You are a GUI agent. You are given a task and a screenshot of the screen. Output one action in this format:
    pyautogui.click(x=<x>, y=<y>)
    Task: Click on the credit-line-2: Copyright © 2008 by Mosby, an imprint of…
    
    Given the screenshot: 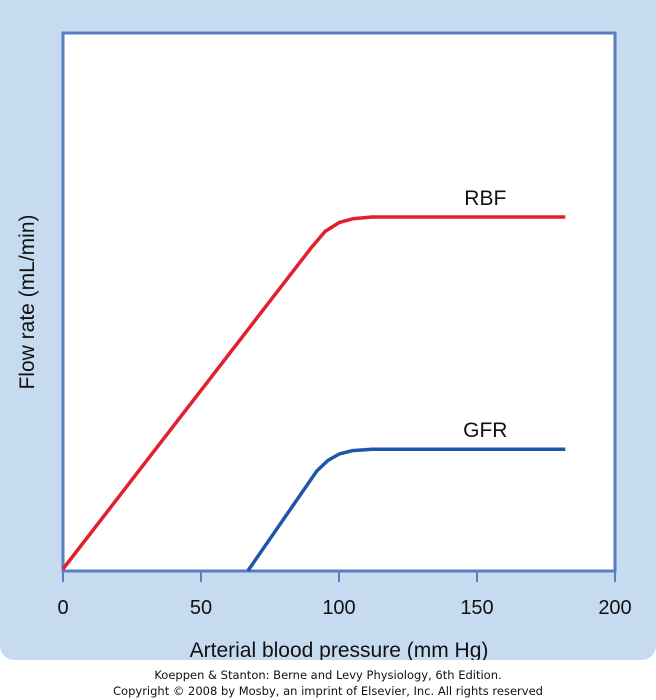 What is the action you would take?
    pyautogui.click(x=328, y=691)
    